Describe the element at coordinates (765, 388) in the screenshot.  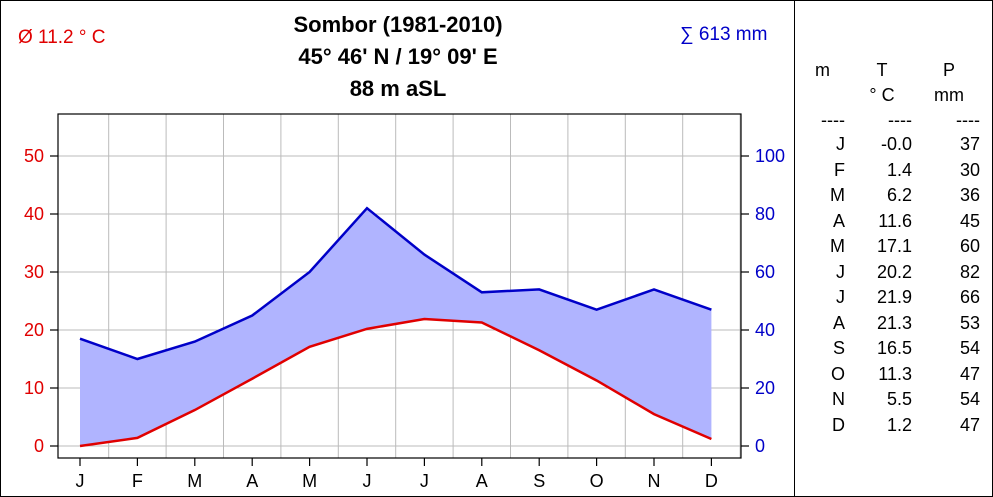
I see `right-axis-tick-label: 20` at that location.